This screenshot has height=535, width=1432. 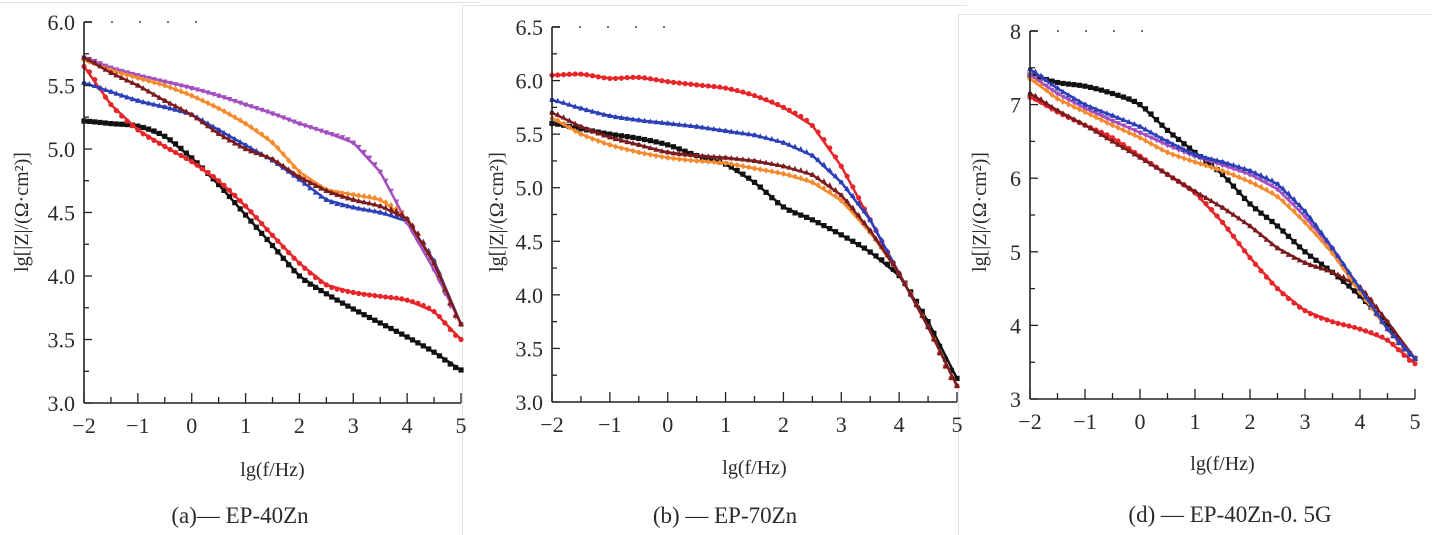 What do you see at coordinates (1222, 216) in the screenshot?
I see `series-black-line` at bounding box center [1222, 216].